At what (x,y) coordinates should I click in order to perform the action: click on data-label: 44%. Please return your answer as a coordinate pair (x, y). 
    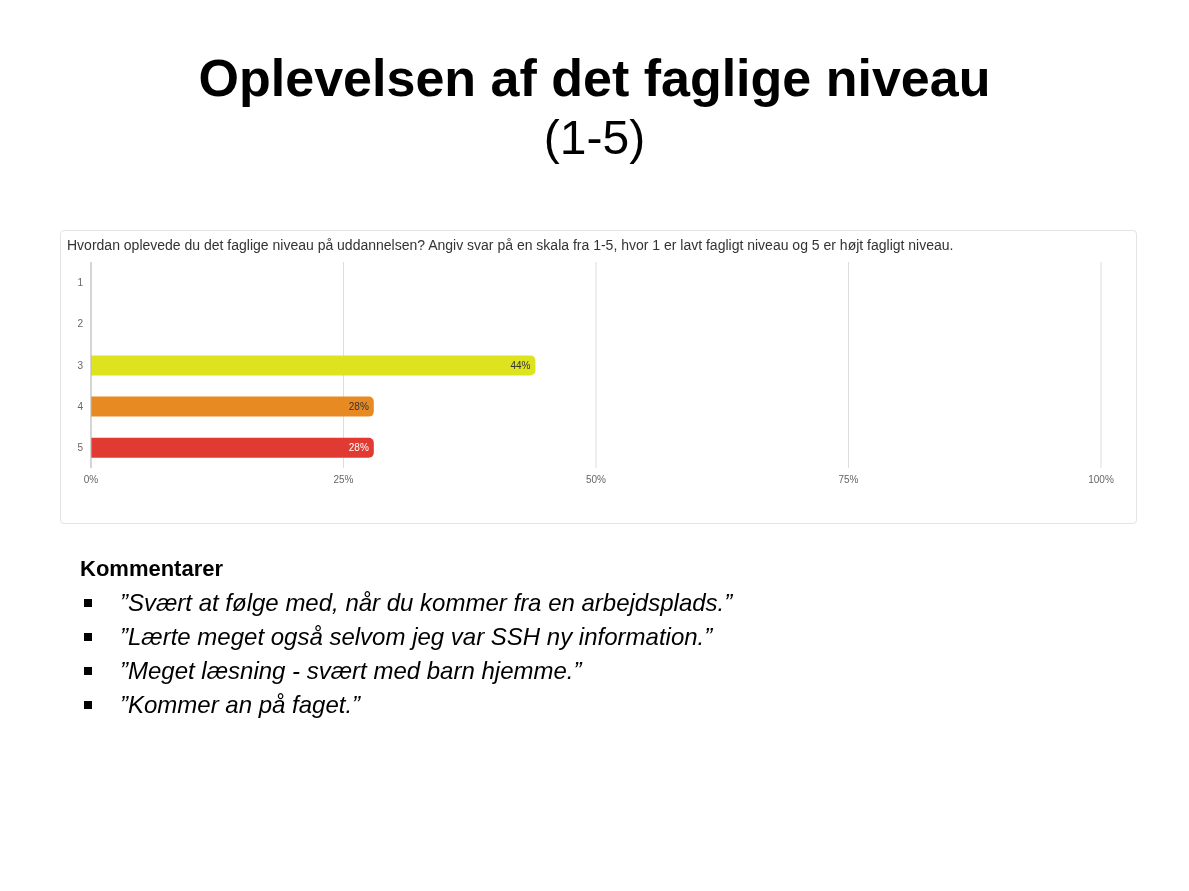
    Looking at the image, I should click on (520, 365).